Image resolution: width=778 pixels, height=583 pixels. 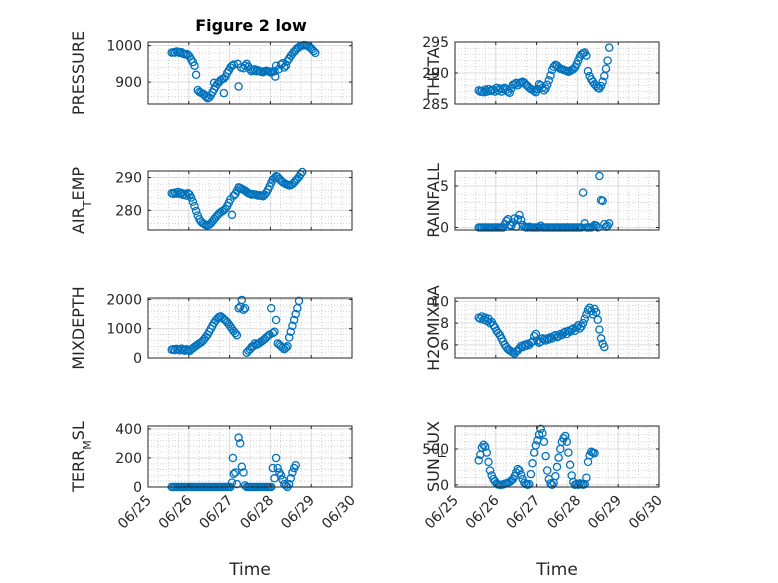 I want to click on y-axis-label-subscript: M, so click(x=87, y=445).